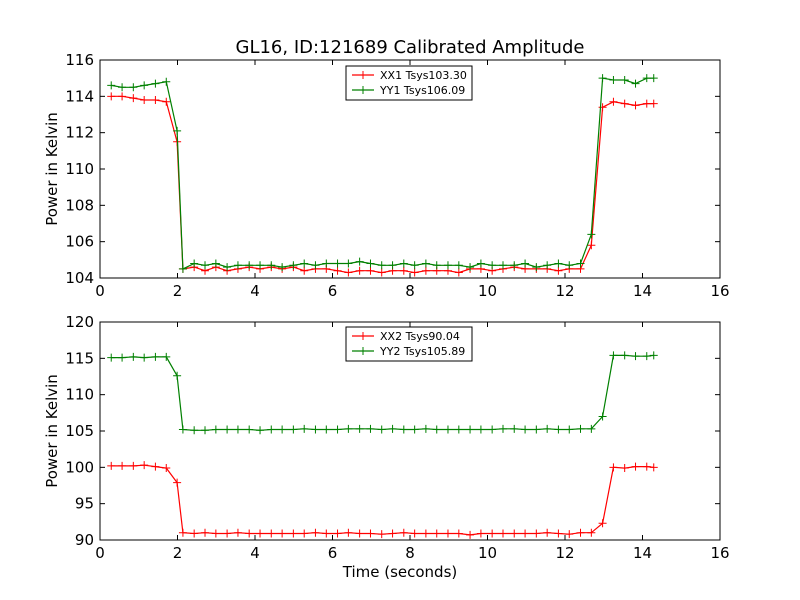 This screenshot has width=800, height=600. Describe the element at coordinates (178, 291) in the screenshot. I see `x-tick-label: 2` at that location.